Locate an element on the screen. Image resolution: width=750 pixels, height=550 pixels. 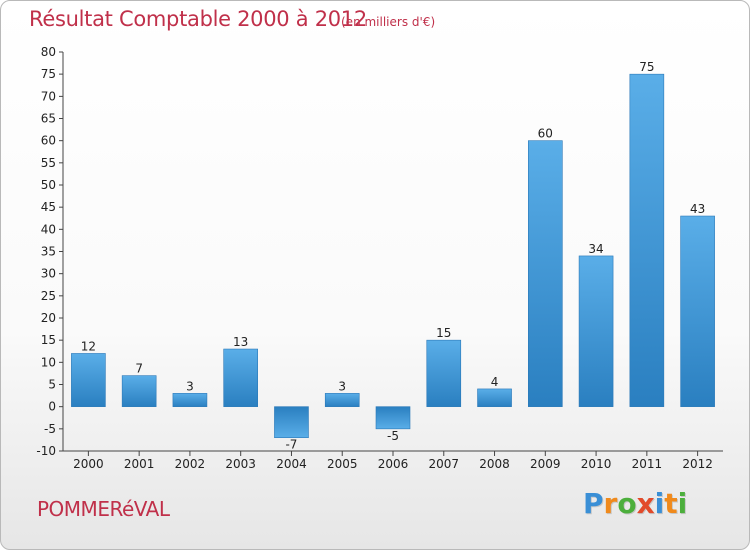
x-tick-label: 2007 is located at coordinates (443, 464).